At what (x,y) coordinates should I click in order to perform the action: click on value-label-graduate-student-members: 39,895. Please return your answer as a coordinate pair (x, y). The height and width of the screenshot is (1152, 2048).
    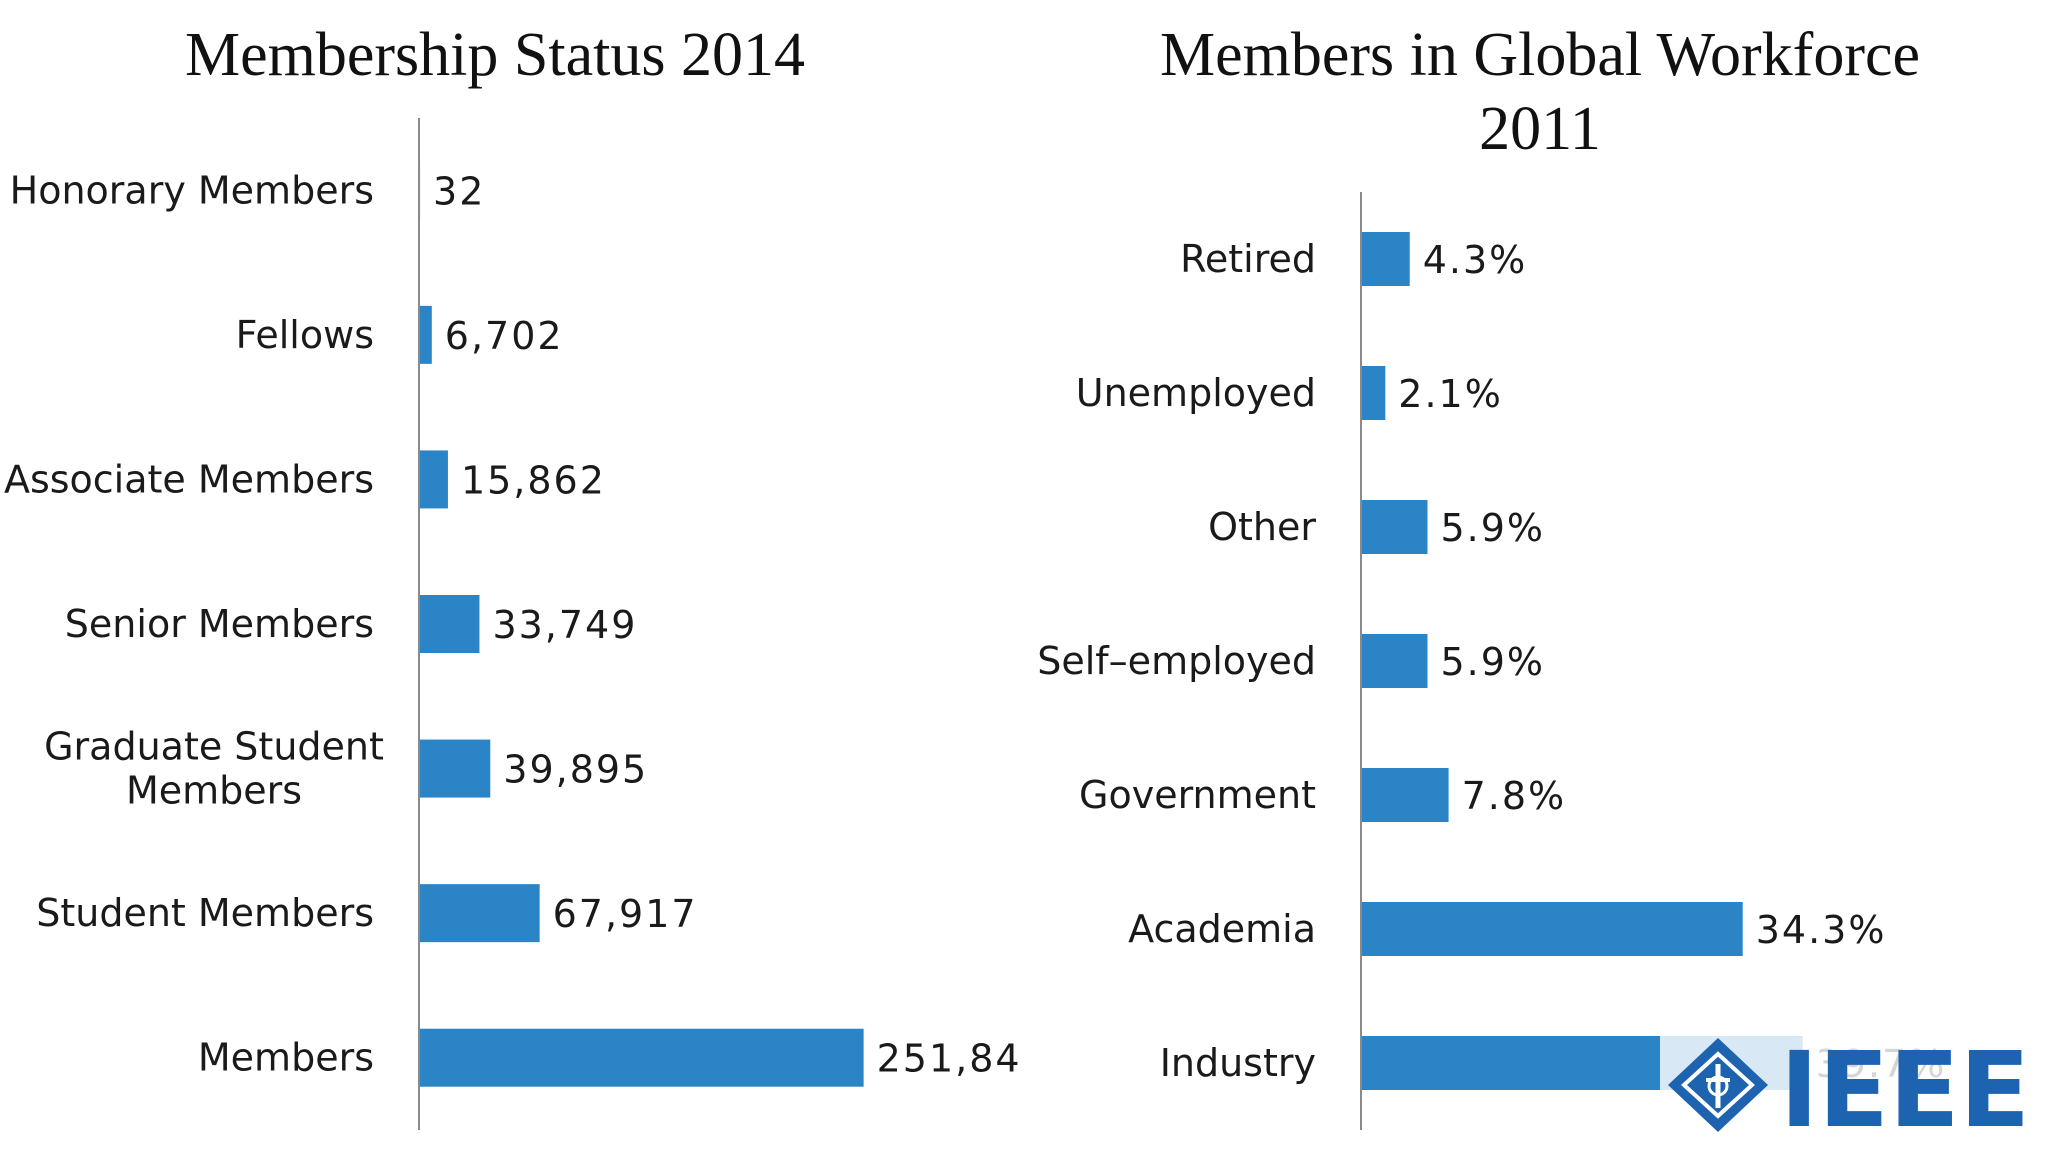
    Looking at the image, I should click on (575, 770).